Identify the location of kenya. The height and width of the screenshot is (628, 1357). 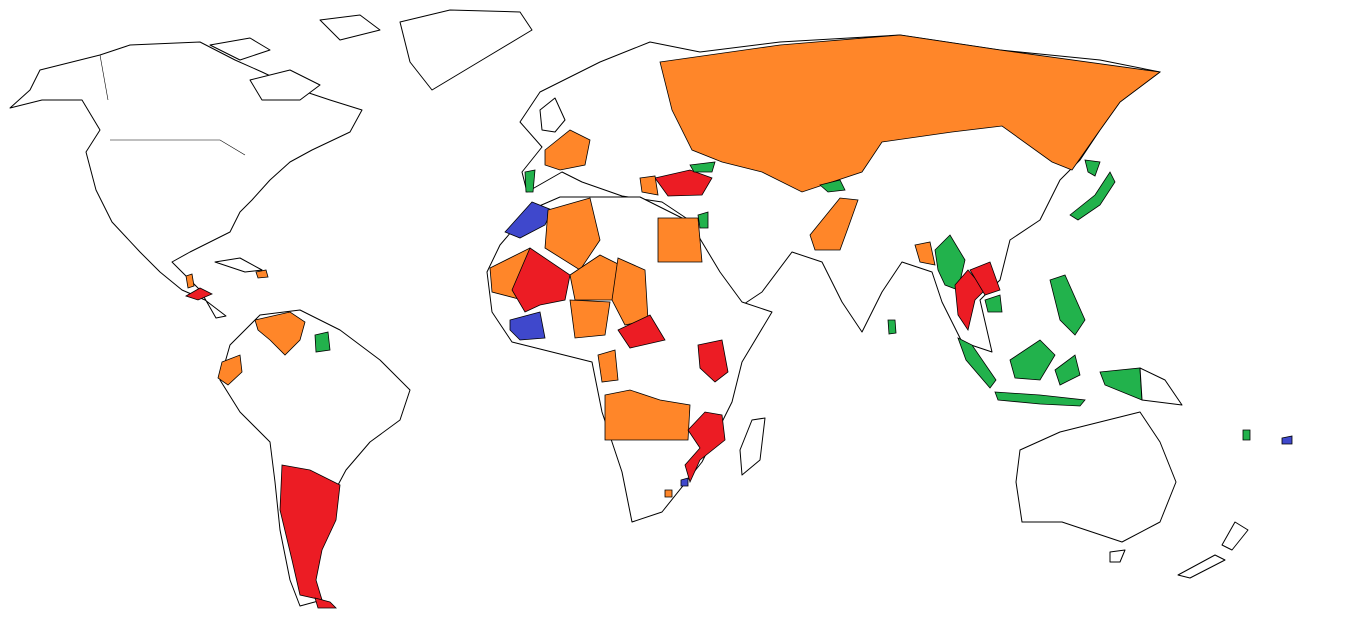
(713, 361).